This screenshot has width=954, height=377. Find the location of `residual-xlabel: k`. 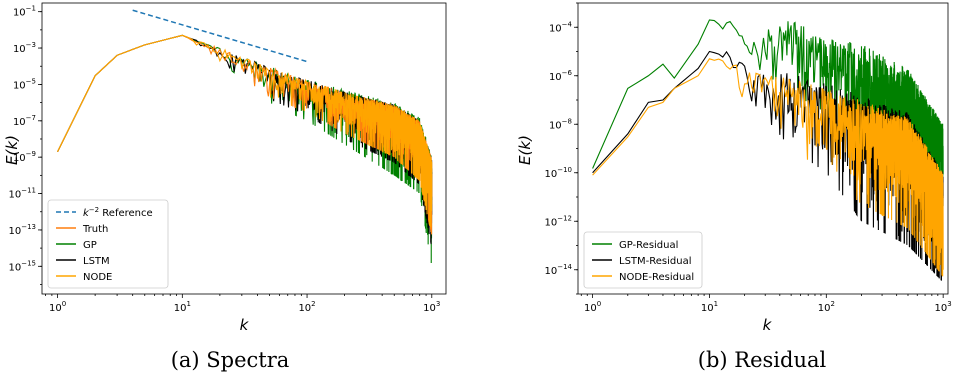

residual-xlabel: k is located at coordinates (768, 325).